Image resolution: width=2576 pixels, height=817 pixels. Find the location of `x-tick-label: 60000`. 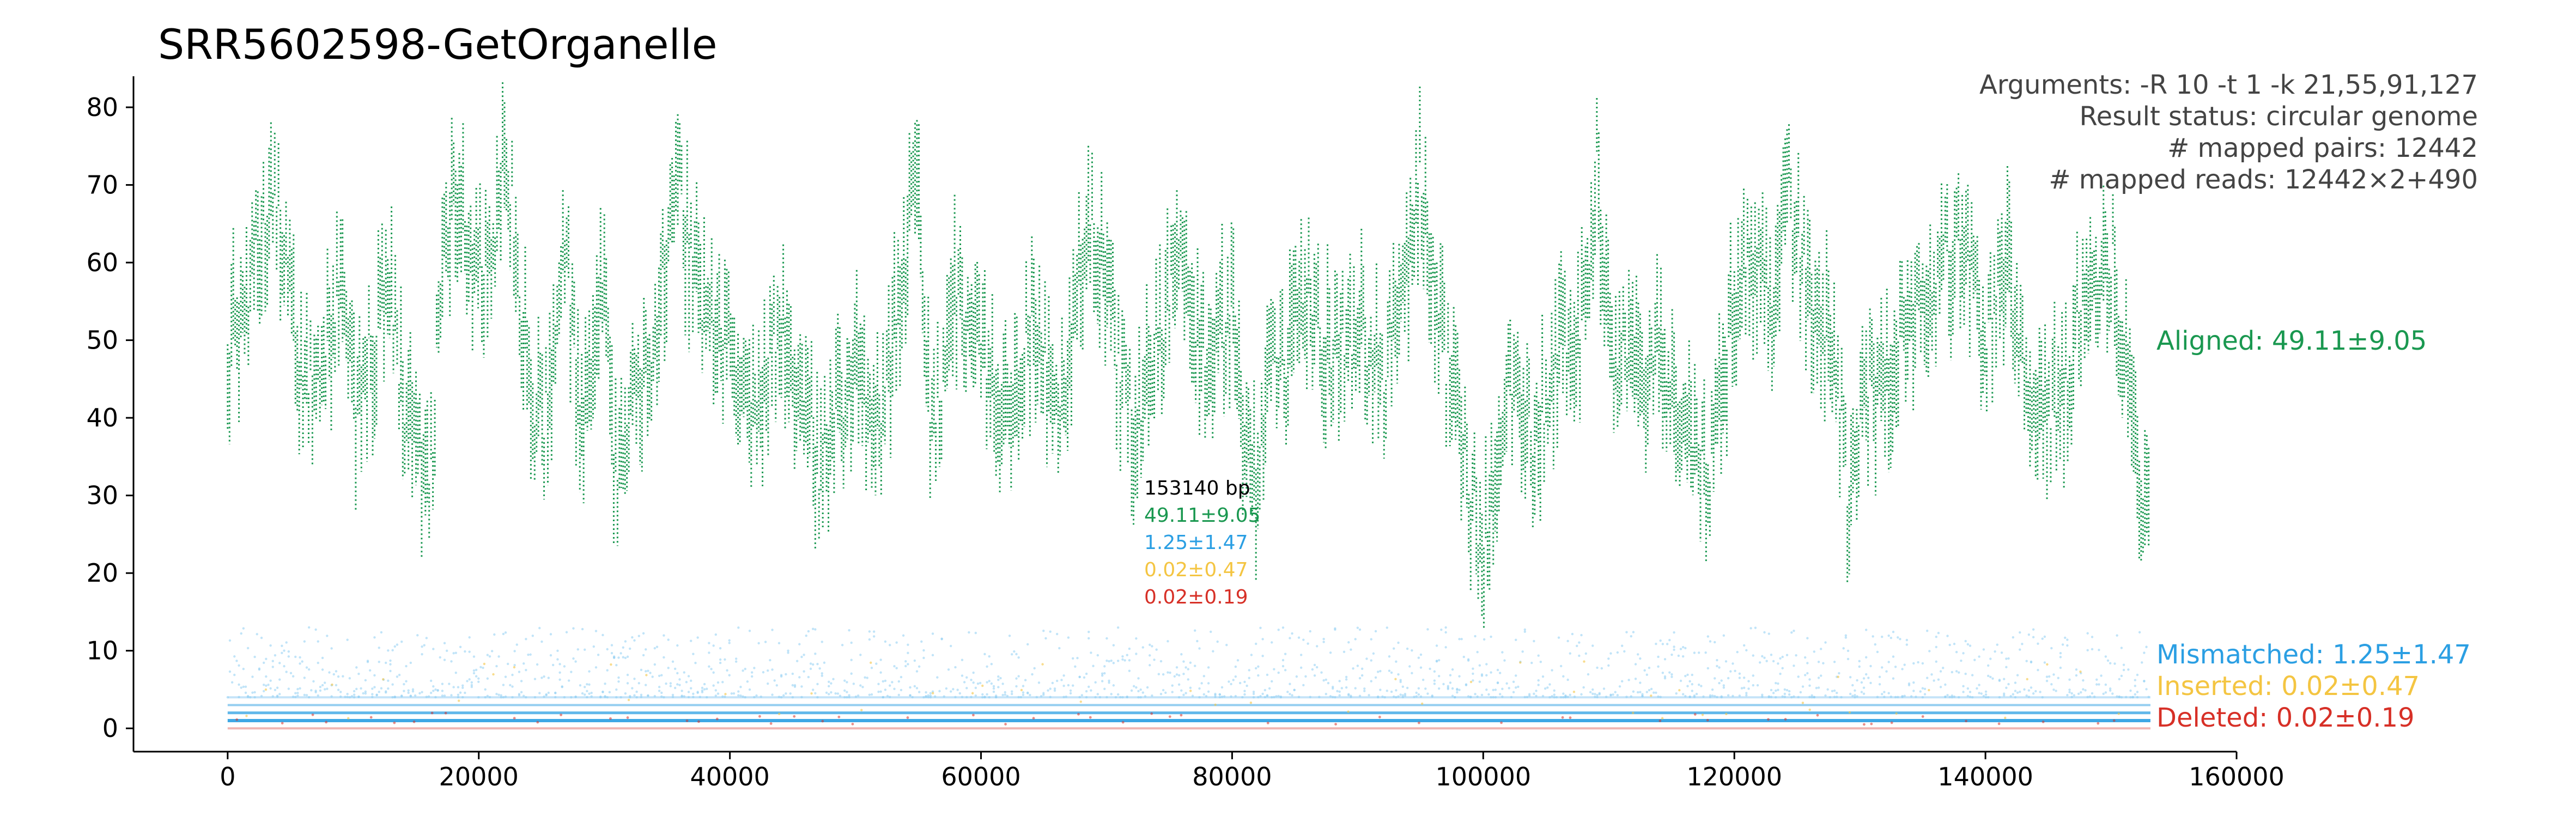

x-tick-label: 60000 is located at coordinates (981, 776).